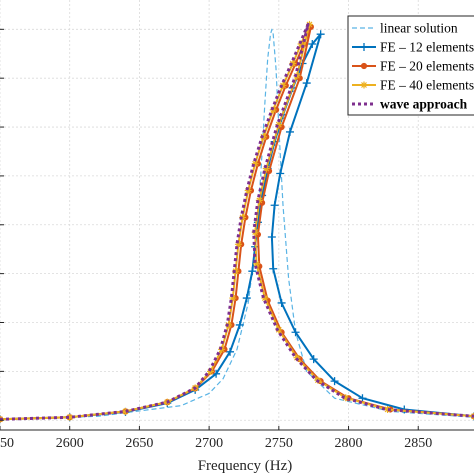  I want to click on legend-label: FE – 40 elements, so click(427, 85).